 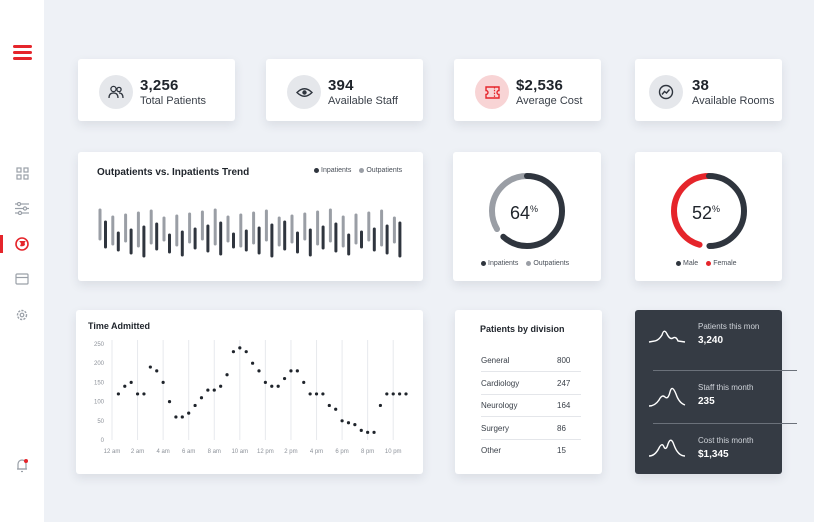 I want to click on x-tick-label: 2 pm, so click(x=290, y=452).